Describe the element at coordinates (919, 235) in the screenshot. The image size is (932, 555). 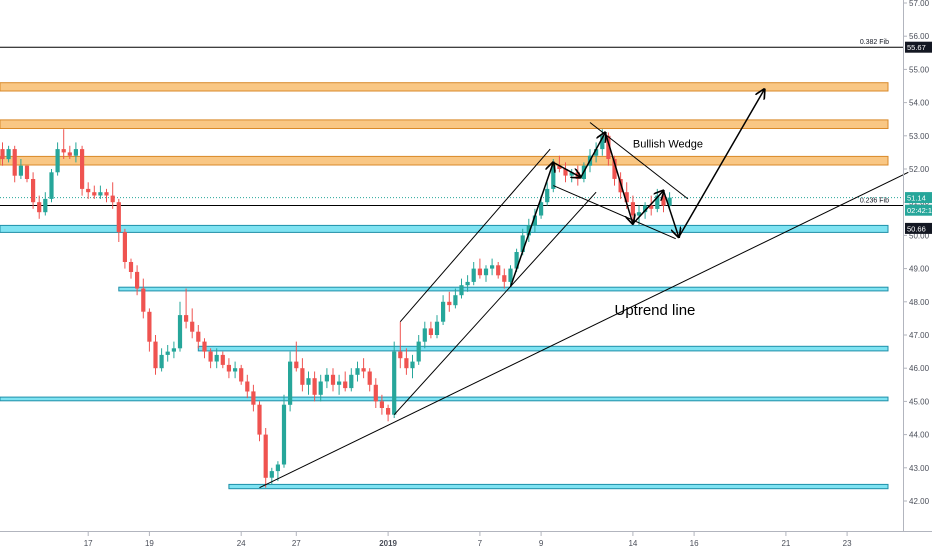
I see `y-tick-label: 50.00` at that location.